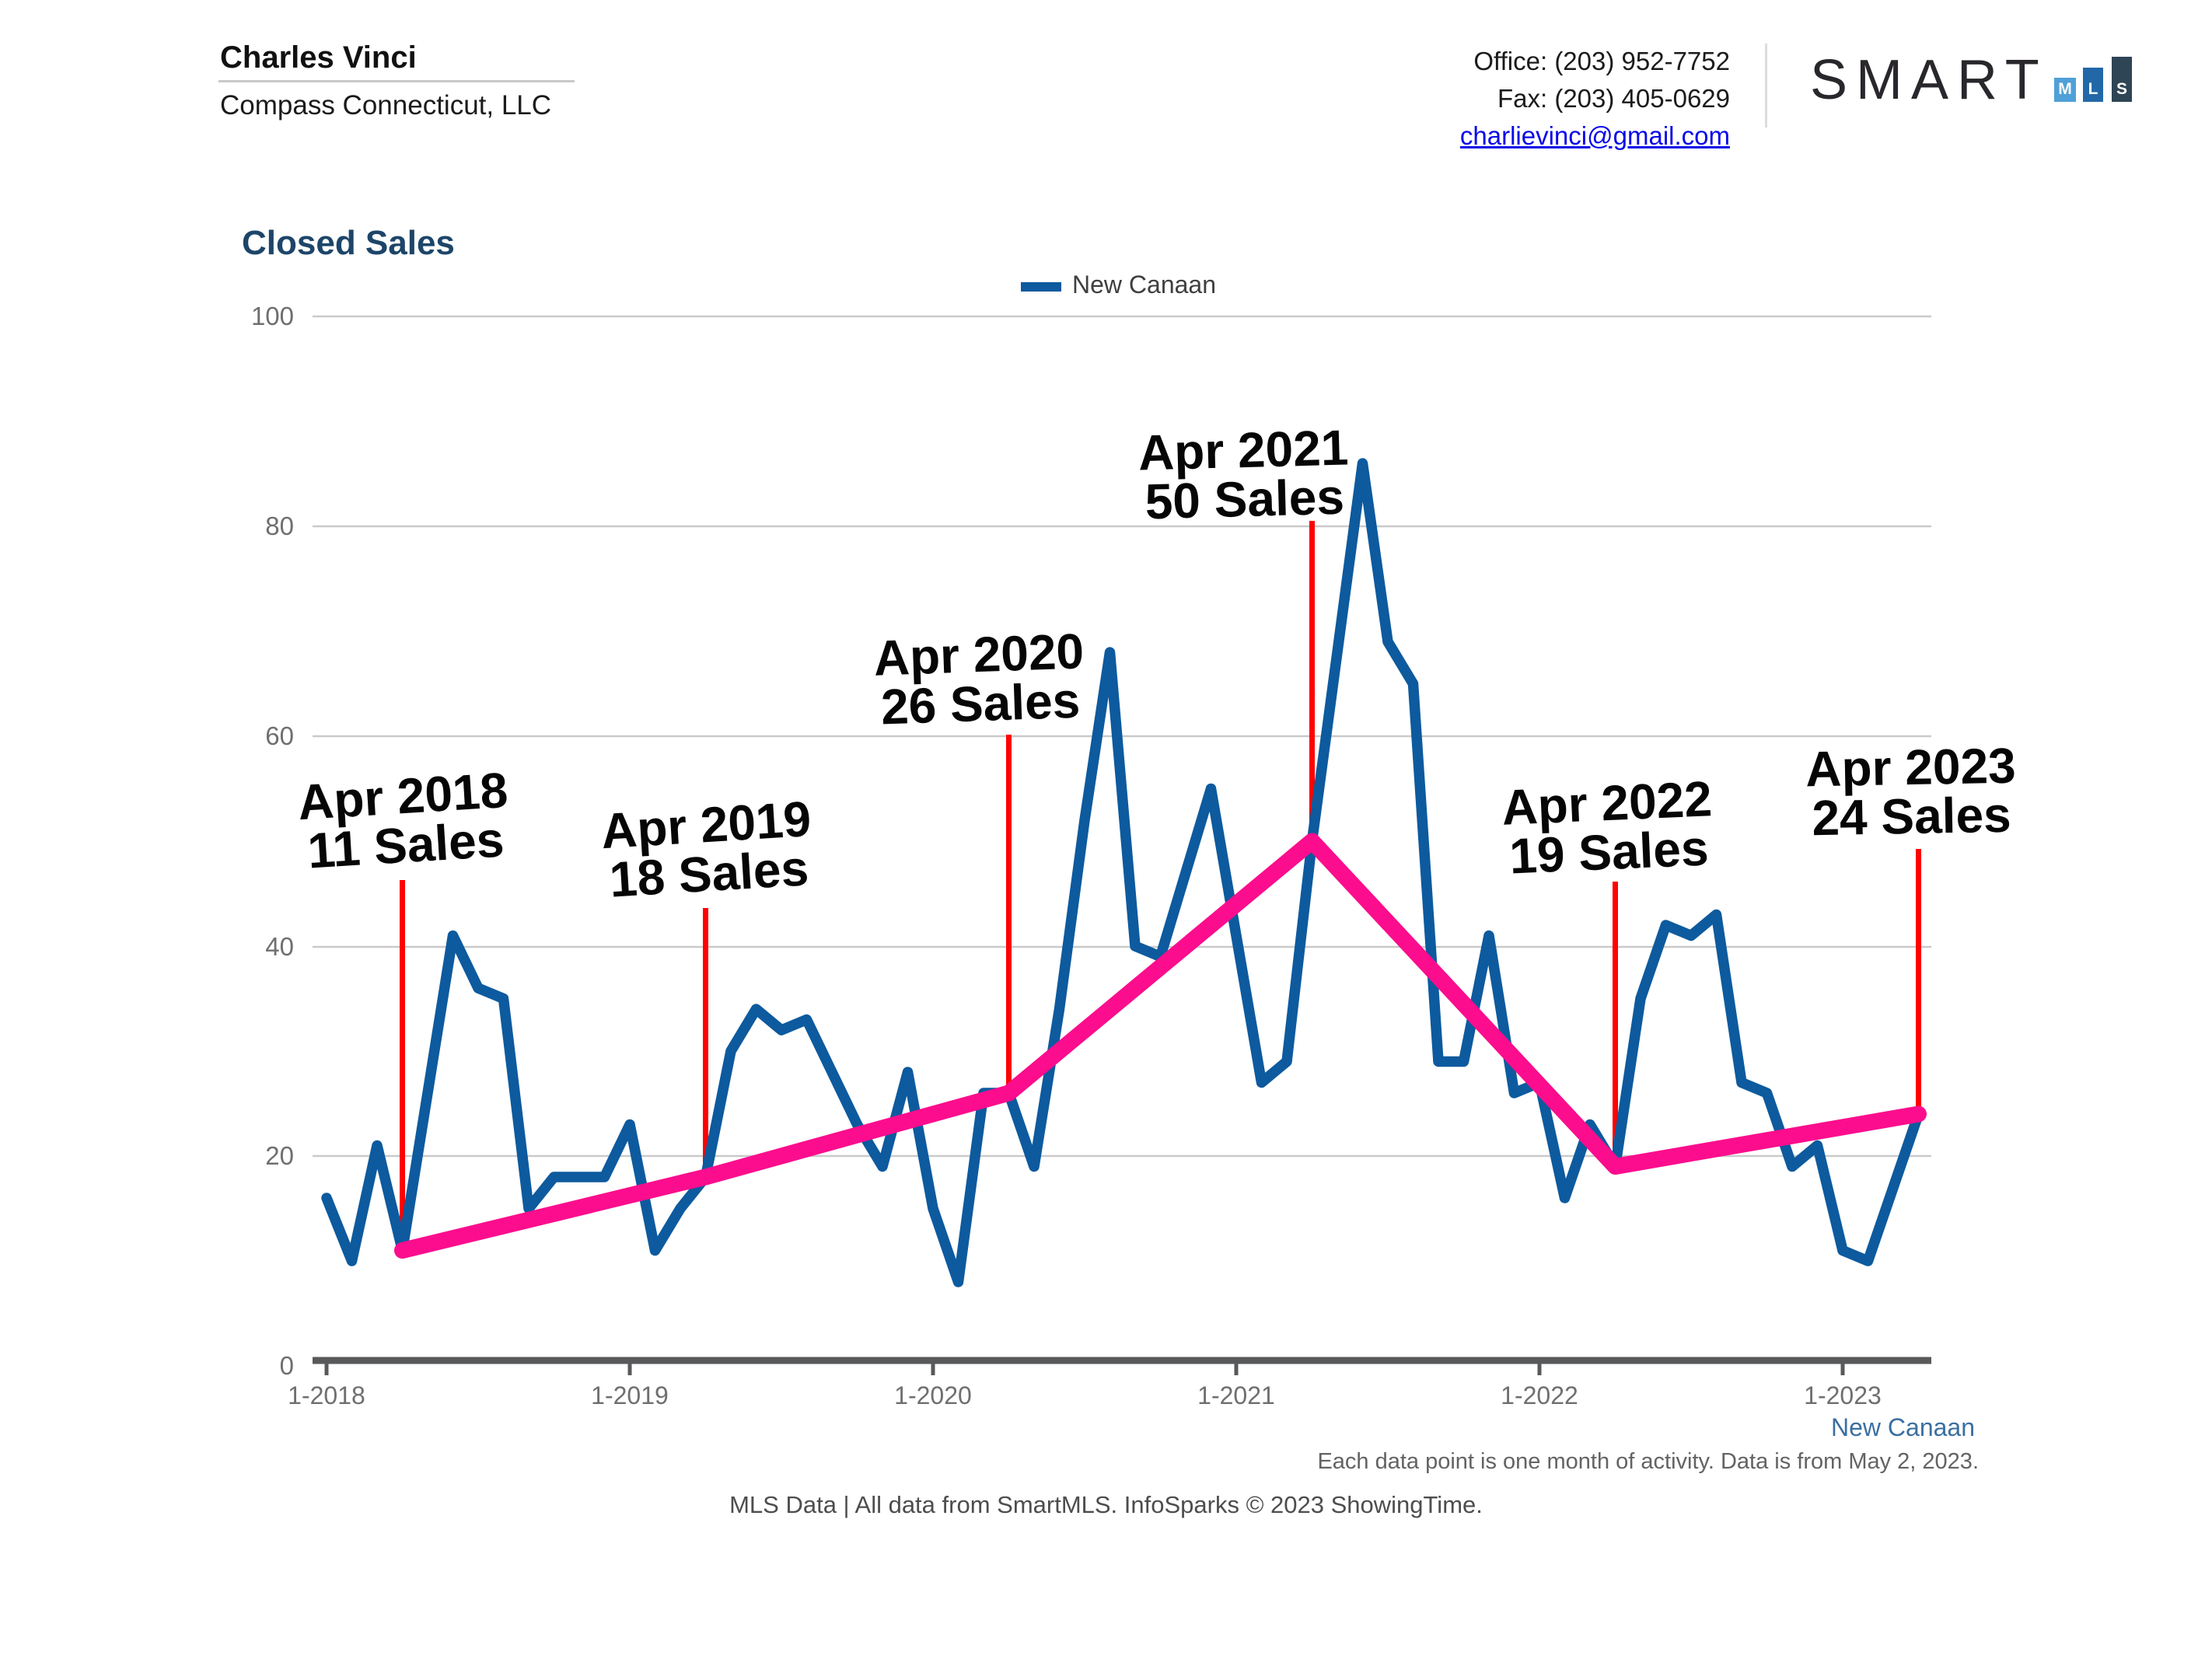 Image resolution: width=2212 pixels, height=1659 pixels. Describe the element at coordinates (1236, 1395) in the screenshot. I see `x-tick-2021: 1-2021` at that location.